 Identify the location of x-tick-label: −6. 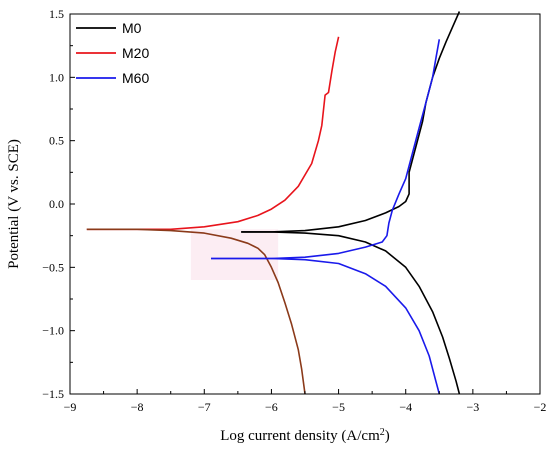
(271, 407).